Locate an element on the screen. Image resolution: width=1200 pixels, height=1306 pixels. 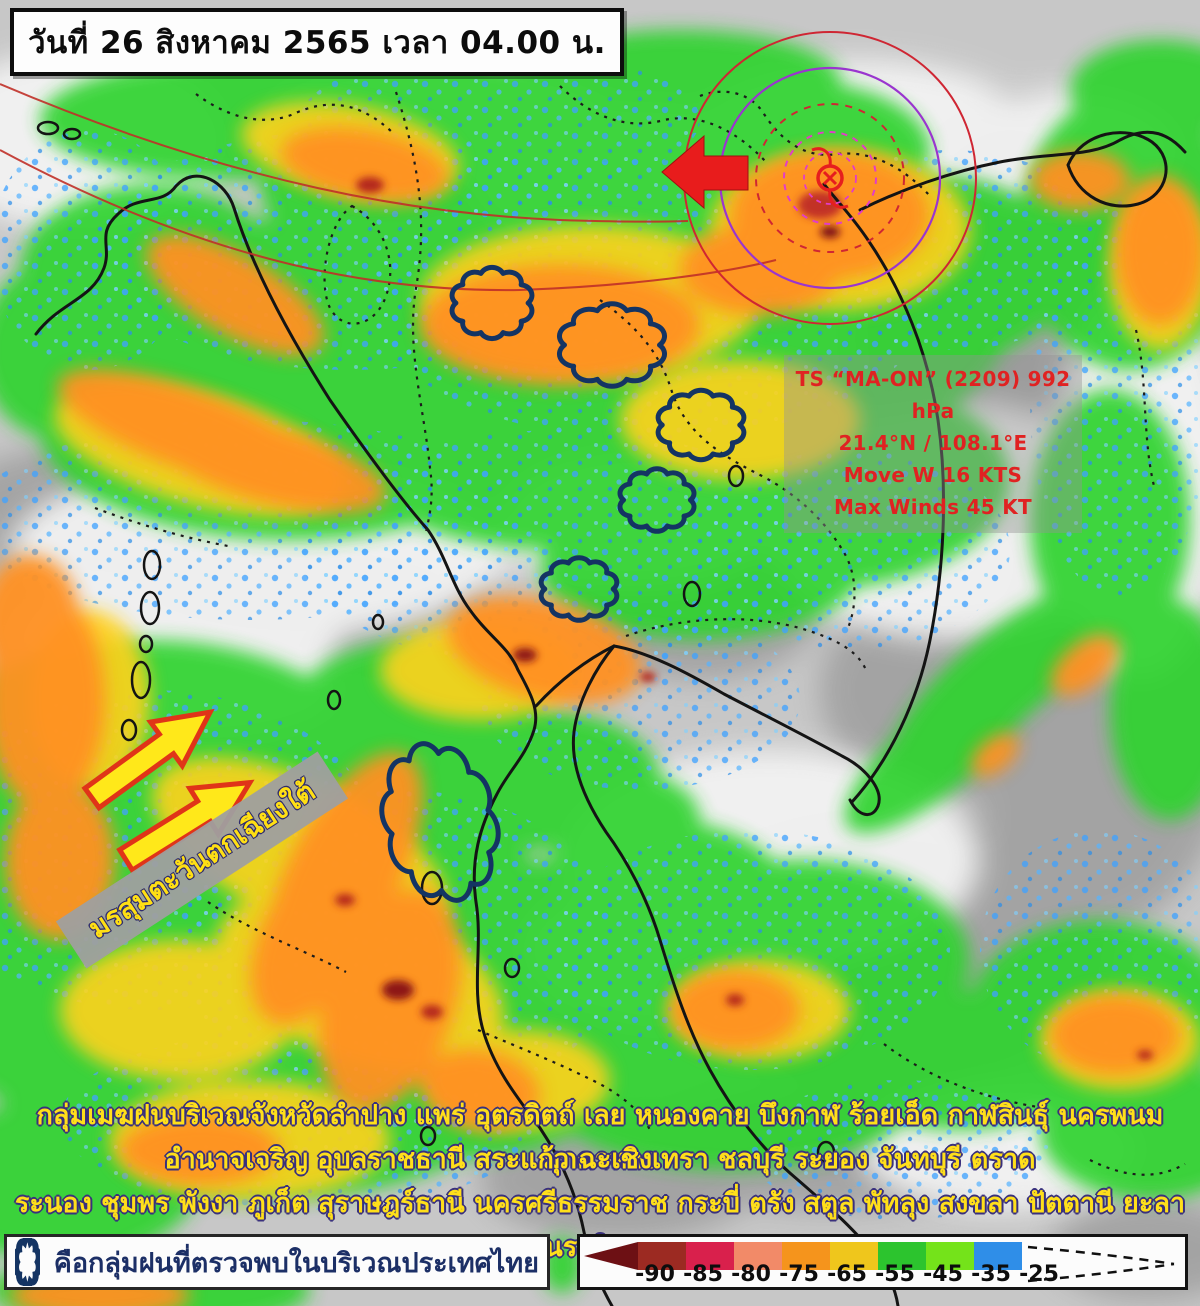
scale-tick-label: -80 is located at coordinates (751, 1274).